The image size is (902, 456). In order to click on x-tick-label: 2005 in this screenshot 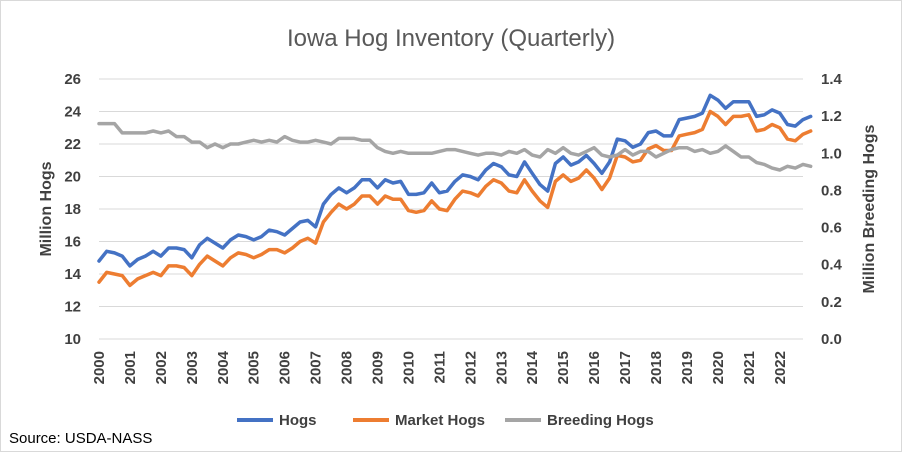, I will do `click(254, 367)`.